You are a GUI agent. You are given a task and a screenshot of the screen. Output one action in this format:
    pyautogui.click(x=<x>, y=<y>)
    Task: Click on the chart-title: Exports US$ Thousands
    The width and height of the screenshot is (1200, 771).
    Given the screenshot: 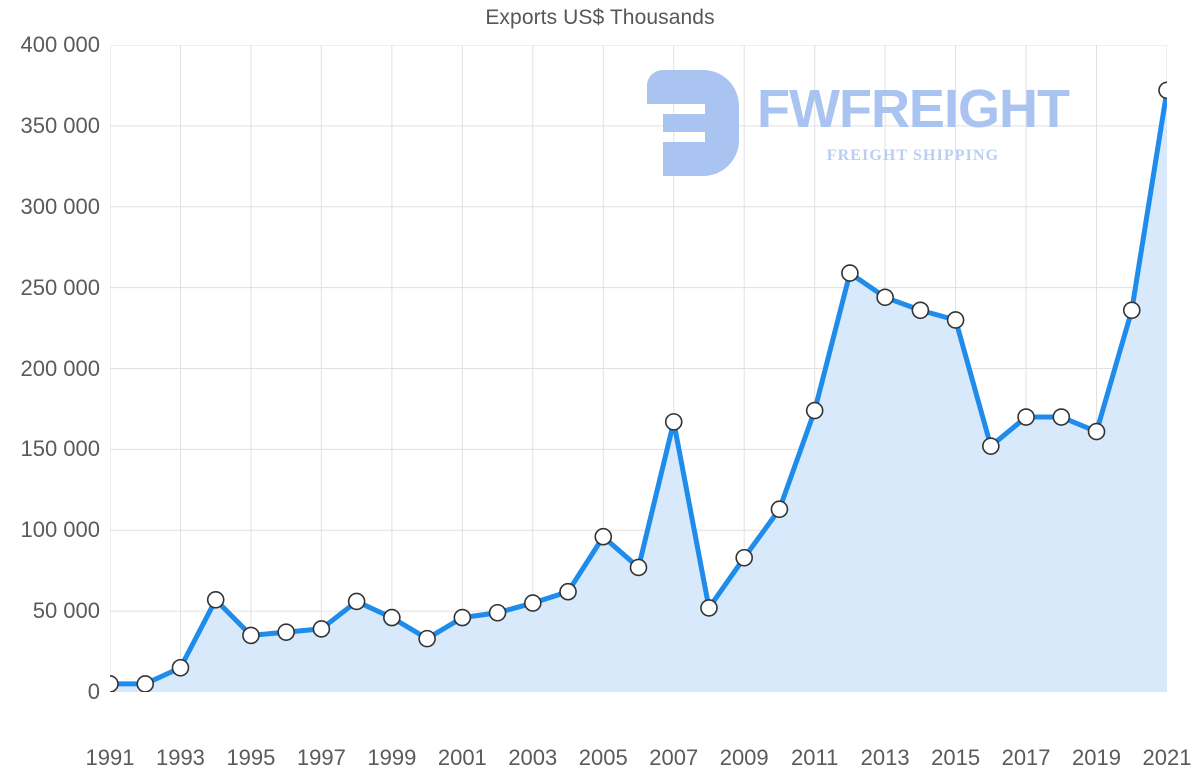 What is the action you would take?
    pyautogui.click(x=600, y=17)
    